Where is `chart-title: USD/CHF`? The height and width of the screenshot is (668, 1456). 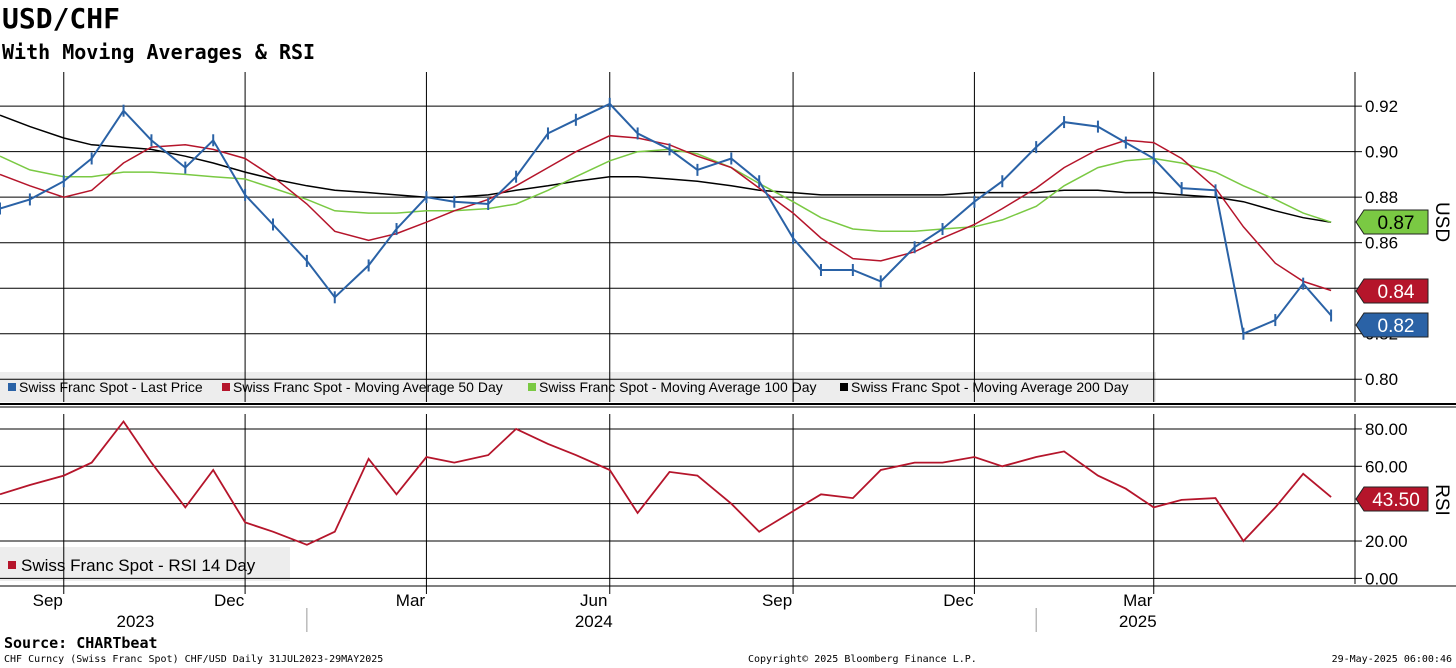
chart-title: USD/CHF is located at coordinates (61, 18).